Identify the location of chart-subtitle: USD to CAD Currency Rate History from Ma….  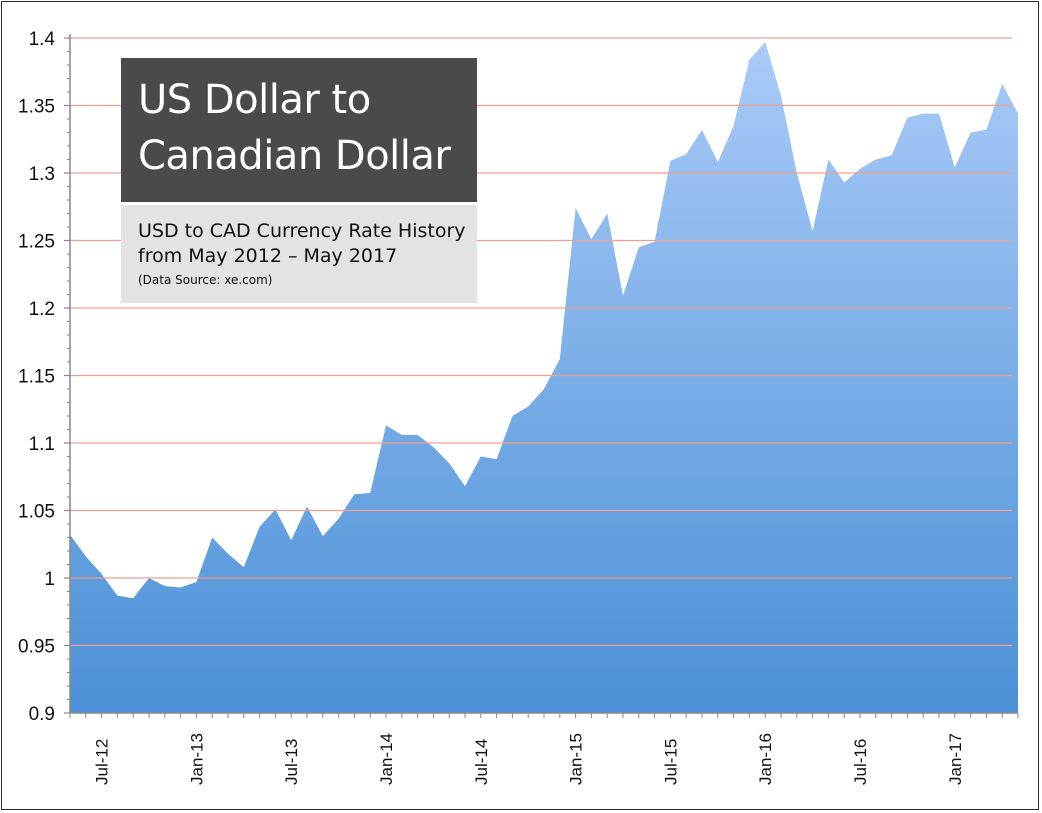
(302, 243).